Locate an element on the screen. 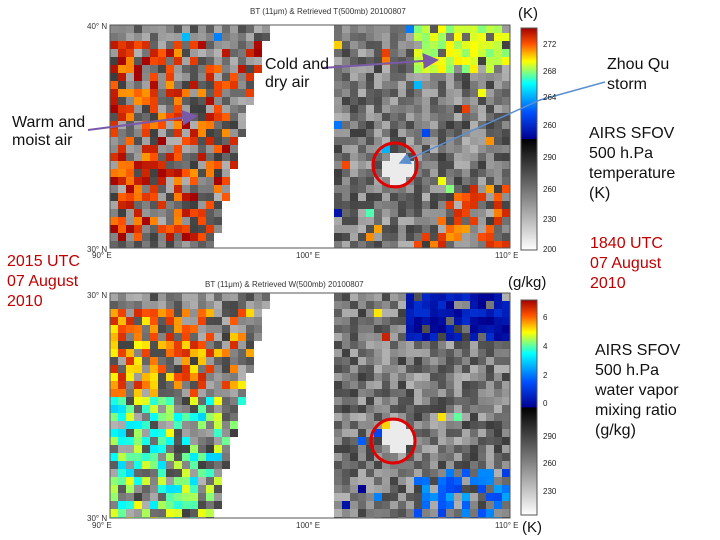 The height and width of the screenshot is (540, 720). annotation: 2010 is located at coordinates (608, 283).